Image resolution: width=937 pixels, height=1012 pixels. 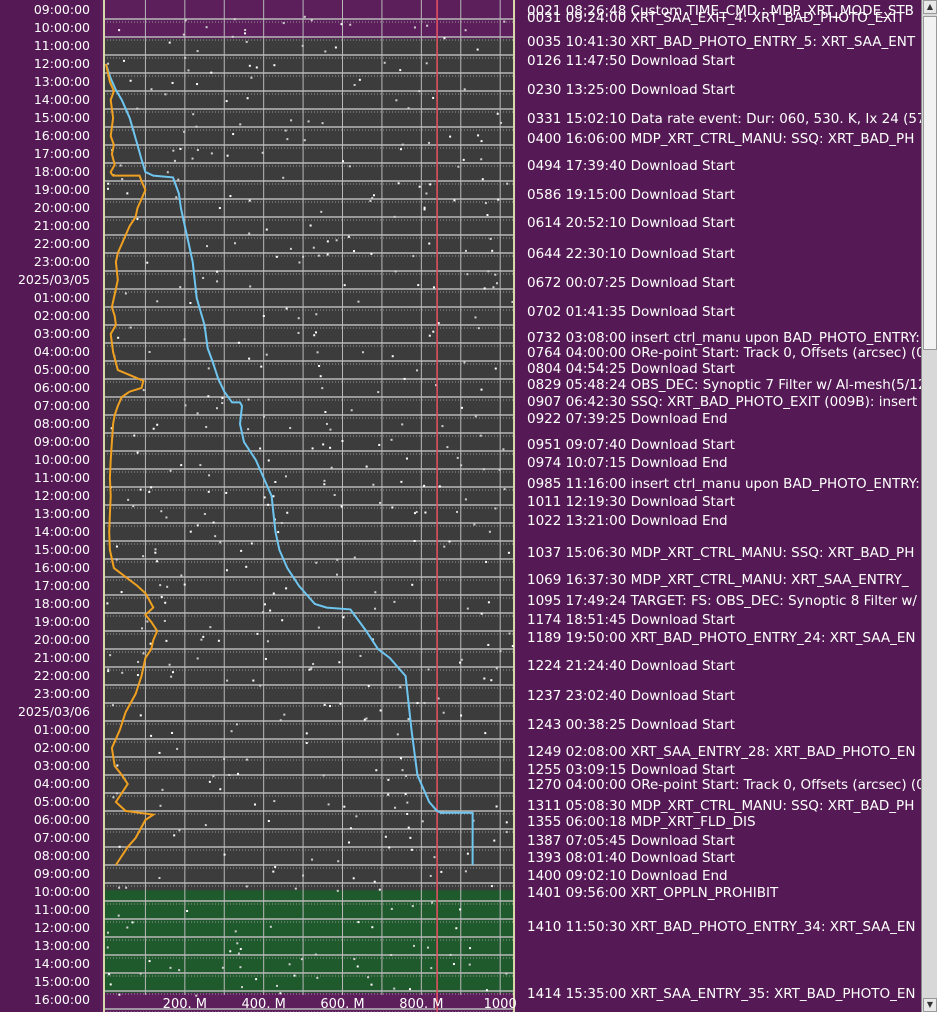 What do you see at coordinates (930, 183) in the screenshot?
I see `scroll-thumb` at bounding box center [930, 183].